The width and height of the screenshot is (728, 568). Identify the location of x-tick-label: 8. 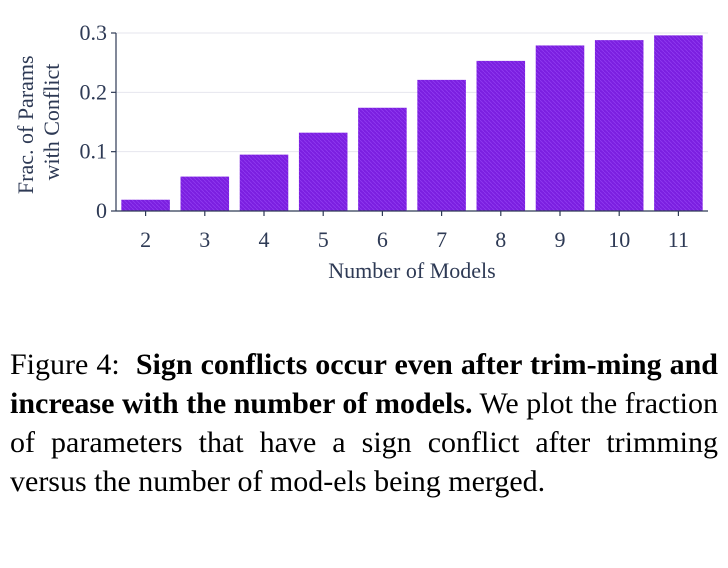
(500, 239).